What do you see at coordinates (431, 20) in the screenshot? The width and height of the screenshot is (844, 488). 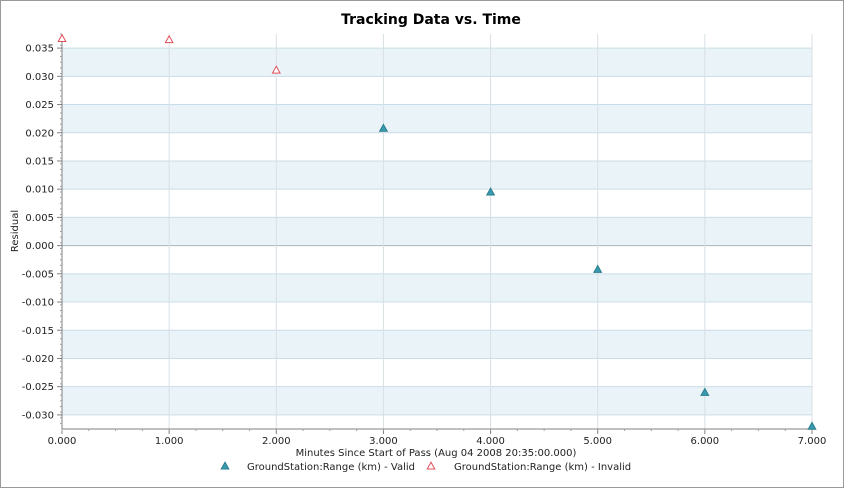 I see `chart-title: Tracking Data vs. Time` at bounding box center [431, 20].